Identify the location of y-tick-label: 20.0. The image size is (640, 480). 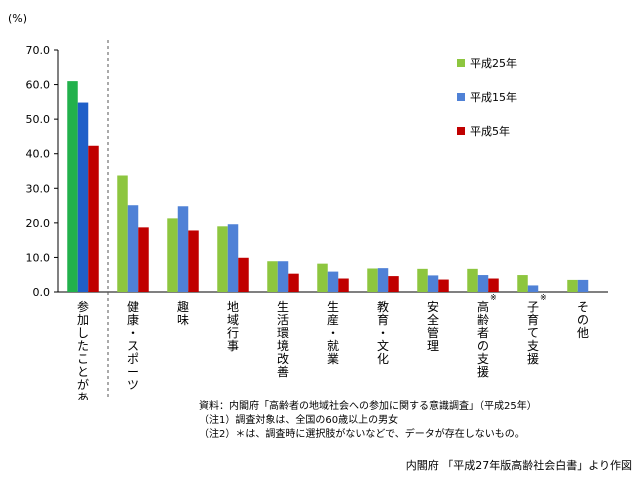
(38, 223).